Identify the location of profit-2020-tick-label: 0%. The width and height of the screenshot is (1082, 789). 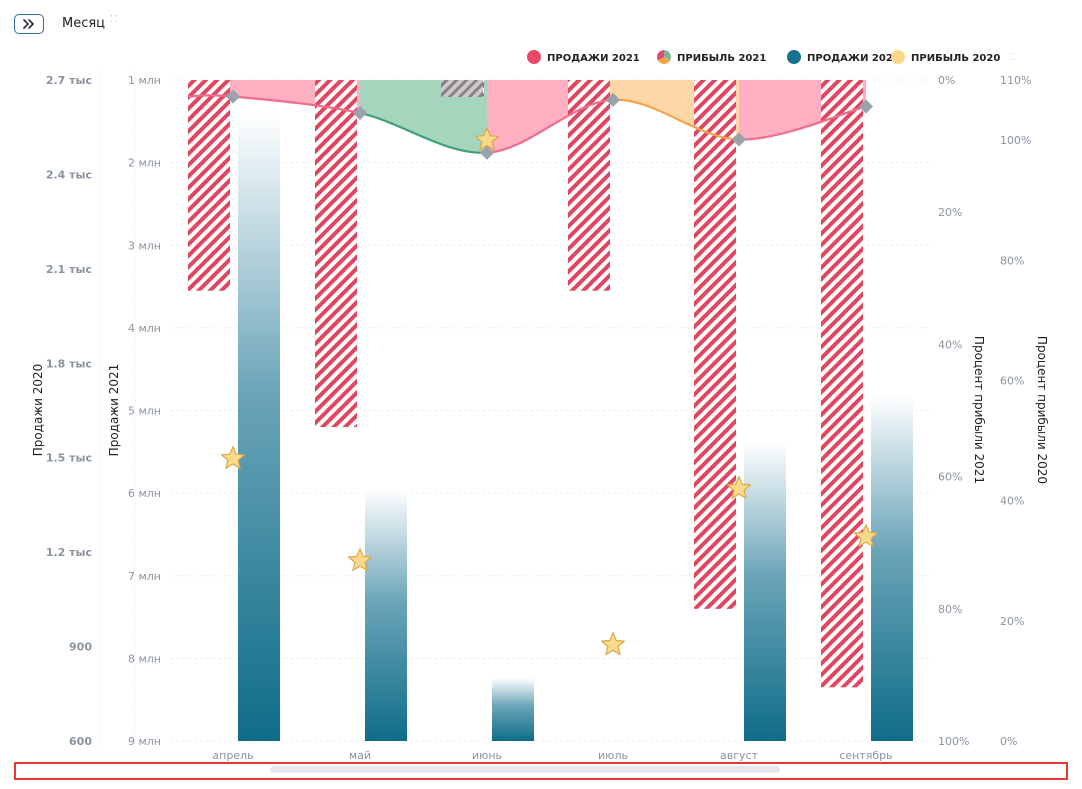
(1008, 741).